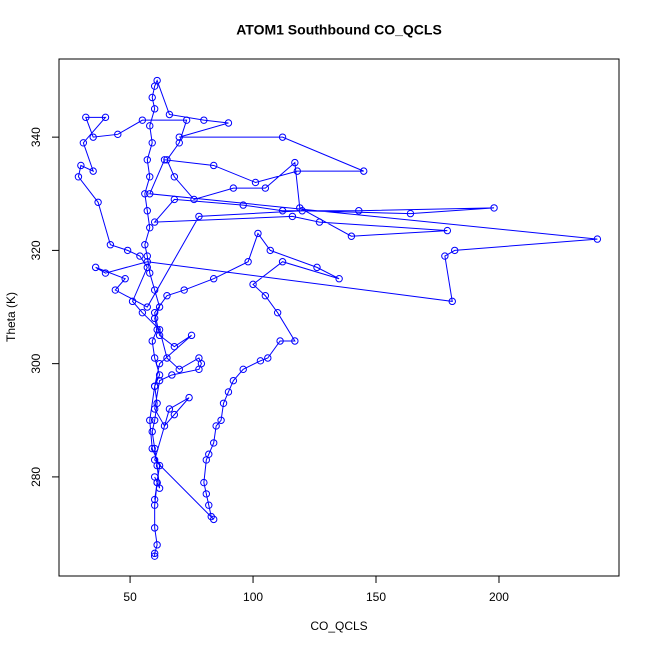 The width and height of the screenshot is (650, 655). What do you see at coordinates (253, 597) in the screenshot?
I see `x-tick-label: 100` at bounding box center [253, 597].